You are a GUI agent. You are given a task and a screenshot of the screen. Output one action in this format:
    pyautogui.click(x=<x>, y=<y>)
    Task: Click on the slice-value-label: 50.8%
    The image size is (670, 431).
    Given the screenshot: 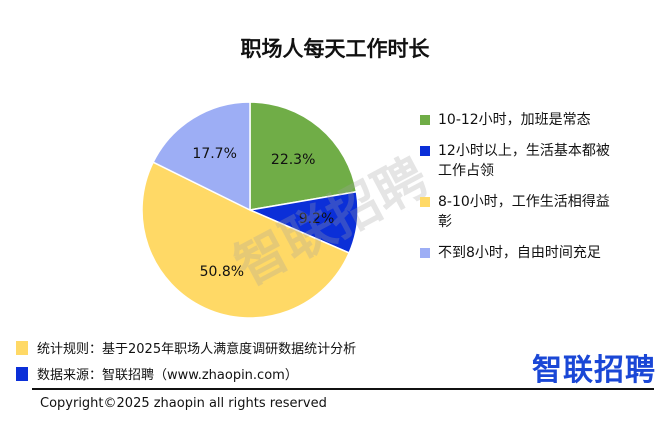 What is the action you would take?
    pyautogui.click(x=222, y=272)
    